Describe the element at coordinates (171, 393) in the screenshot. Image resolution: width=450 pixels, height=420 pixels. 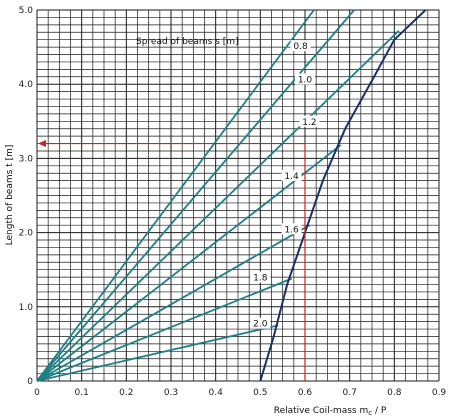
I see `x-tick-label: 0.3` at that location.